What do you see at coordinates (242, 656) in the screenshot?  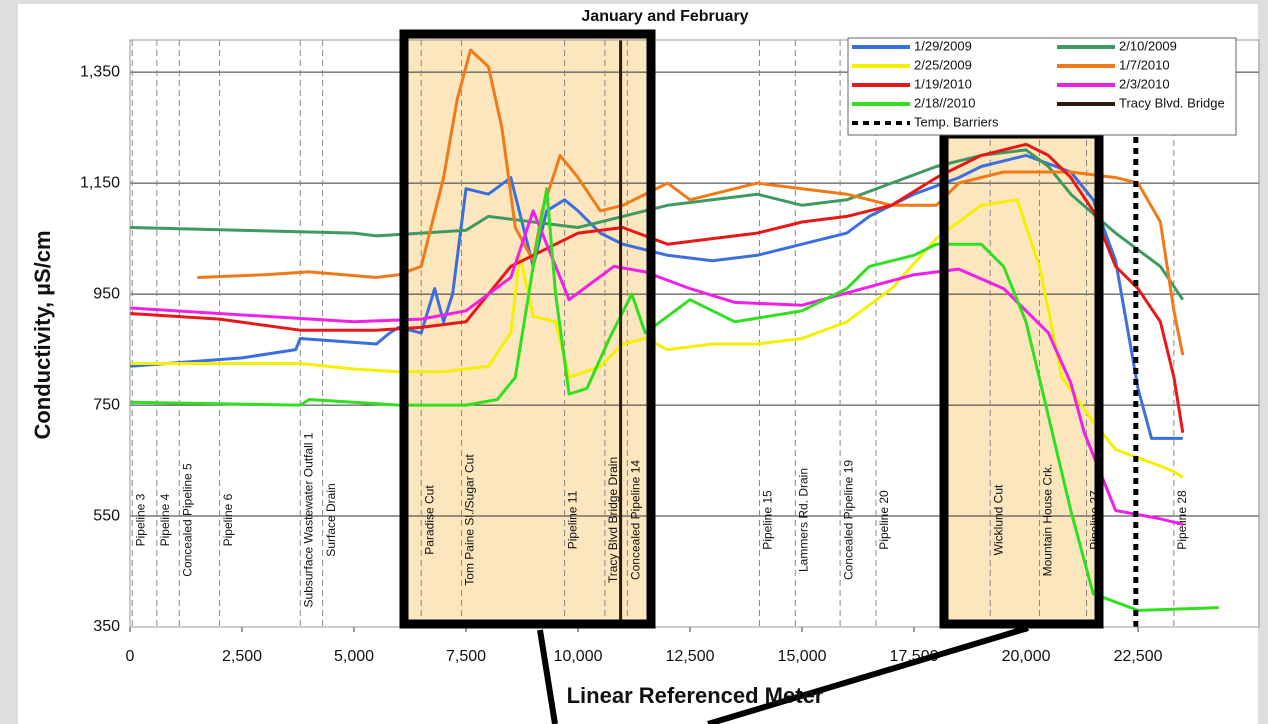 I see `x-tick-label: 2,500` at bounding box center [242, 656].